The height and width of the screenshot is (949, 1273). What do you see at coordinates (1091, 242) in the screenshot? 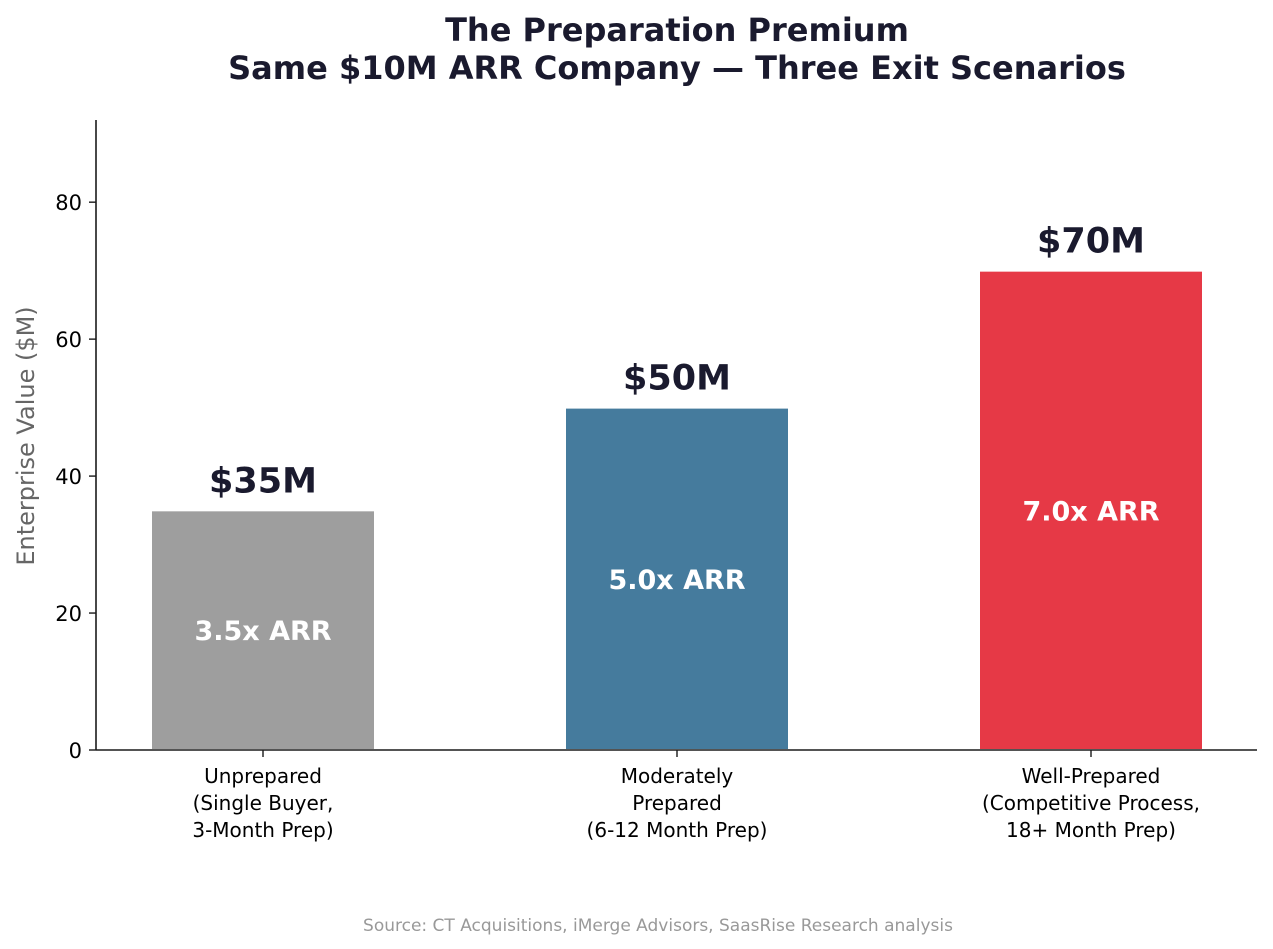
I see `bar-value-label: $70M` at bounding box center [1091, 242].